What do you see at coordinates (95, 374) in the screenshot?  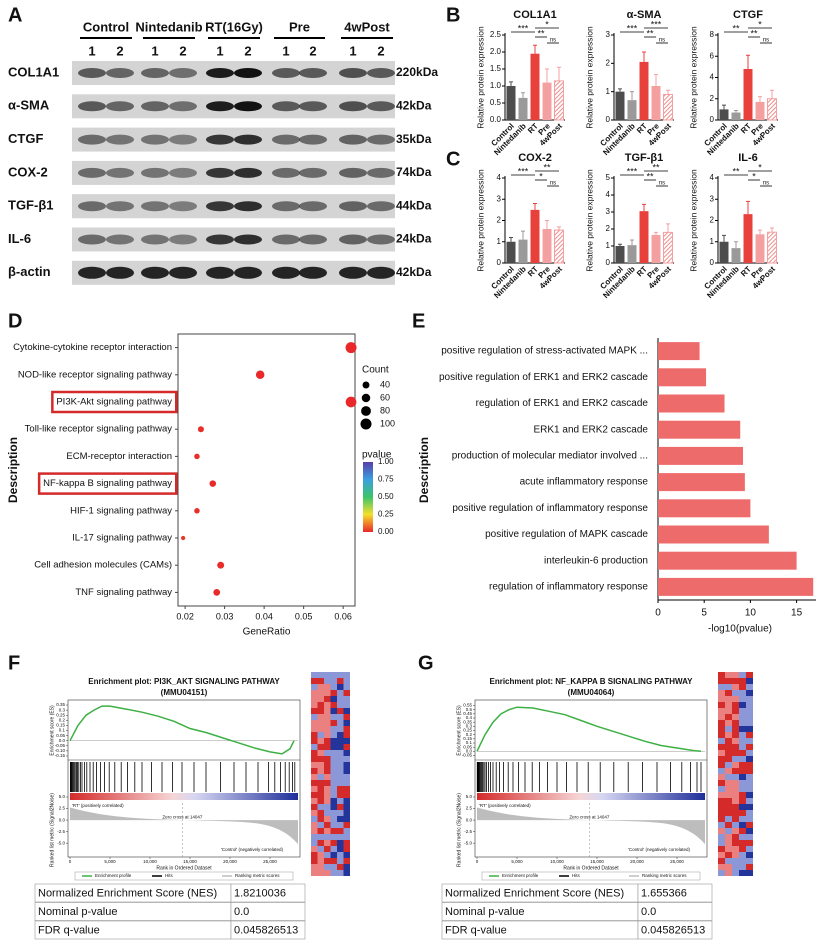 I see `y-tick-label: NOD-like receptor signaling pathway` at bounding box center [95, 374].